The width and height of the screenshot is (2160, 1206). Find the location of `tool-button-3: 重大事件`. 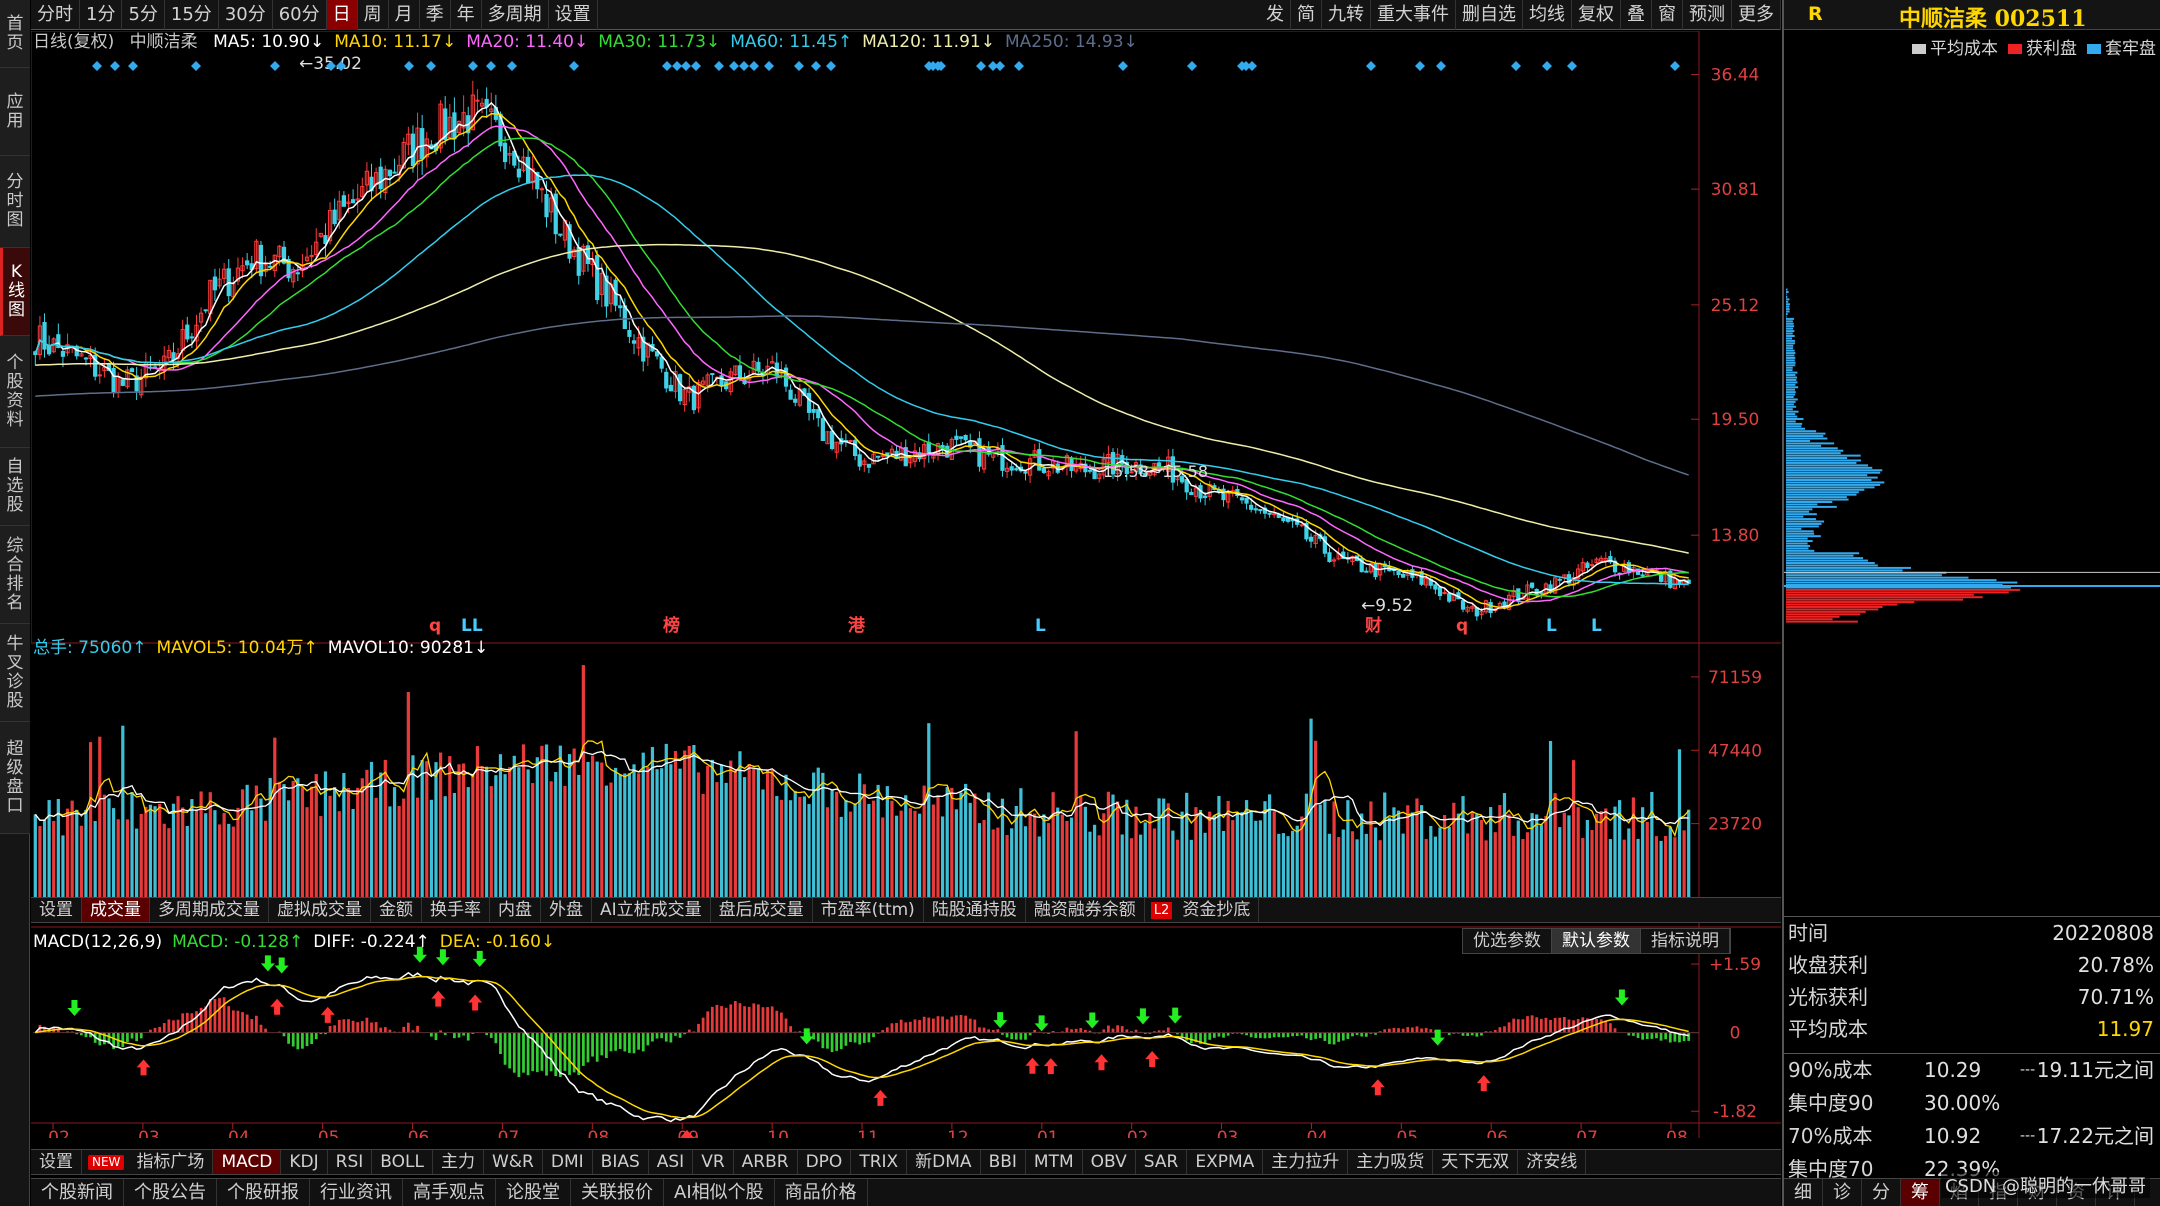

tool-button-3: 重大事件 is located at coordinates (1413, 15).